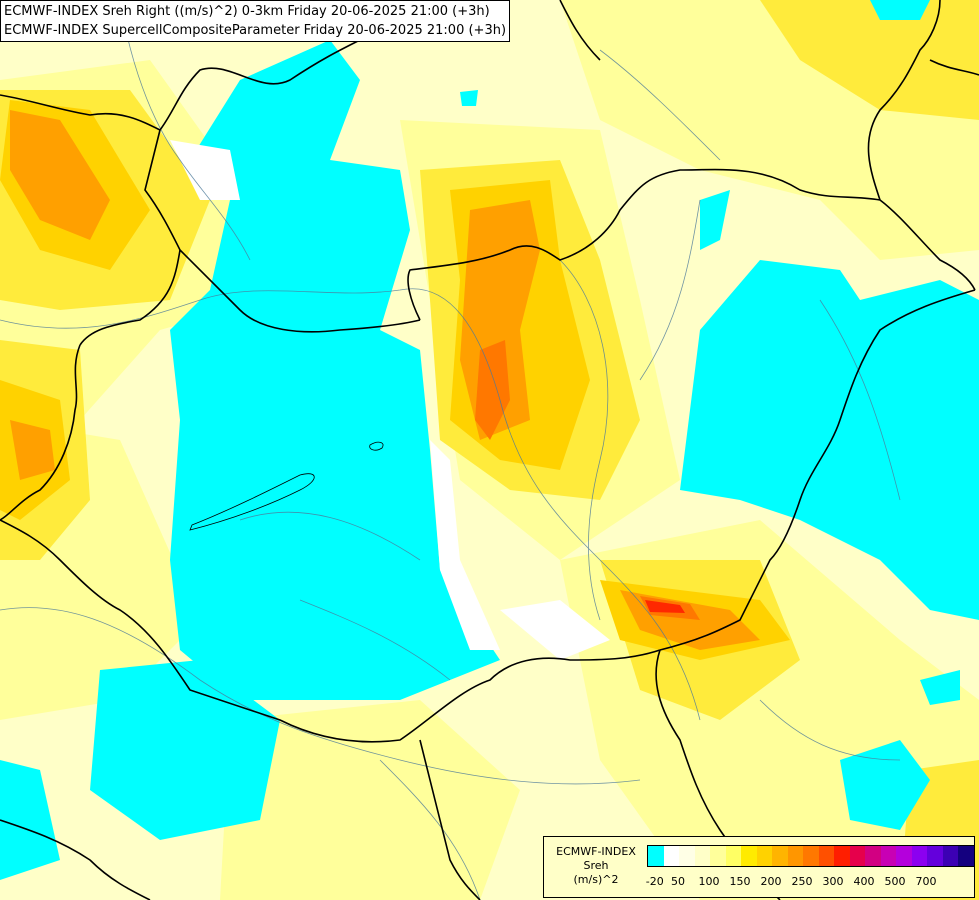 This screenshot has height=900, width=979. Describe the element at coordinates (665, 606) in the screenshot. I see `sreh-fill-red` at that location.